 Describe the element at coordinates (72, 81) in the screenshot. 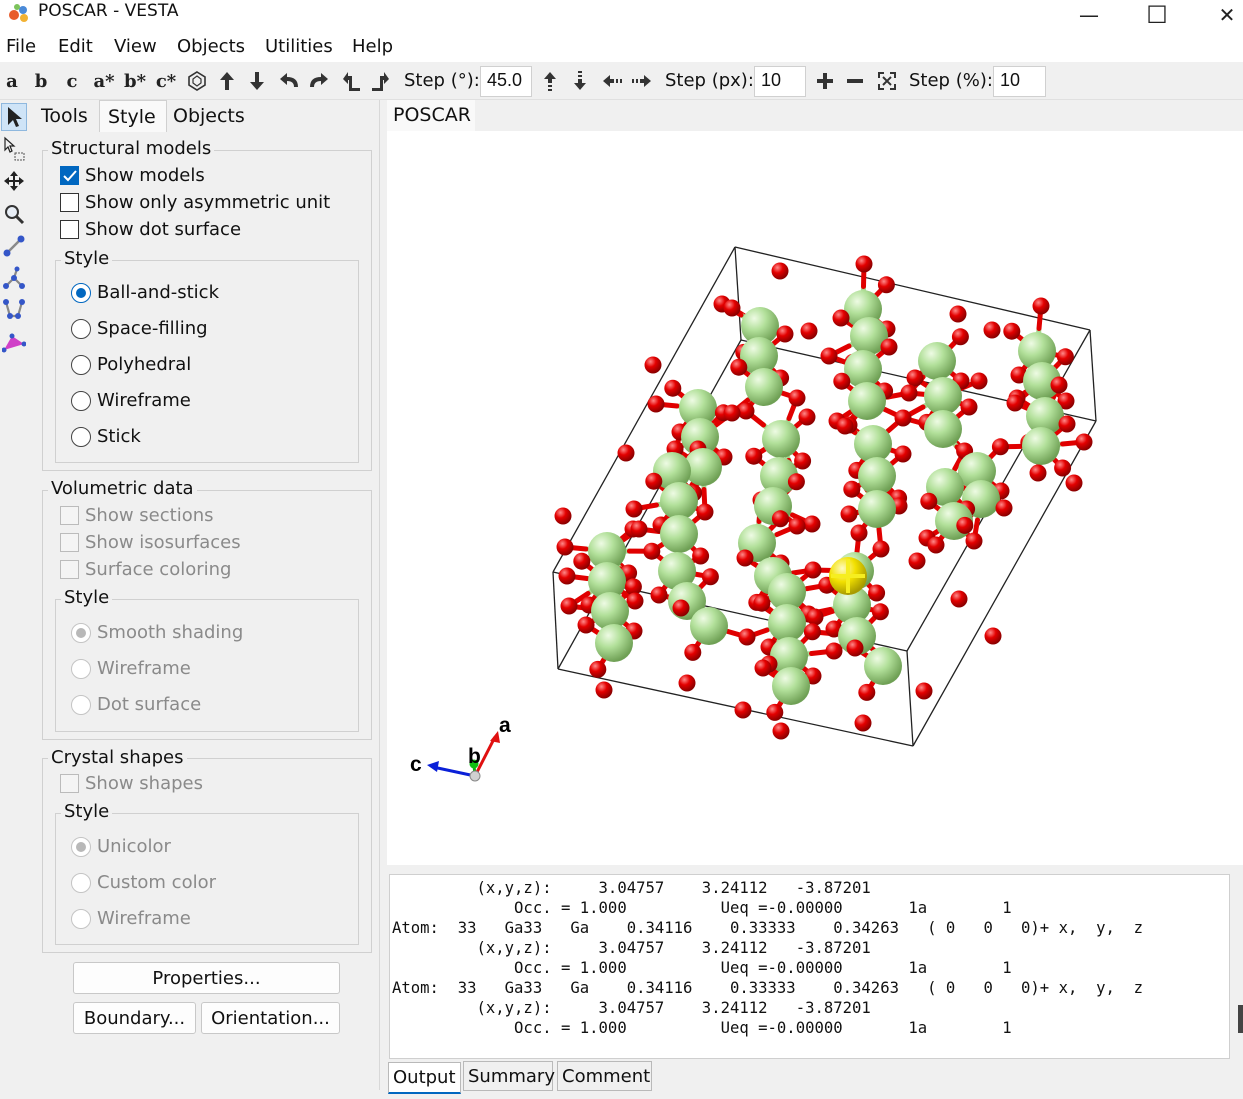

I see `view-along-c-button: c` at that location.